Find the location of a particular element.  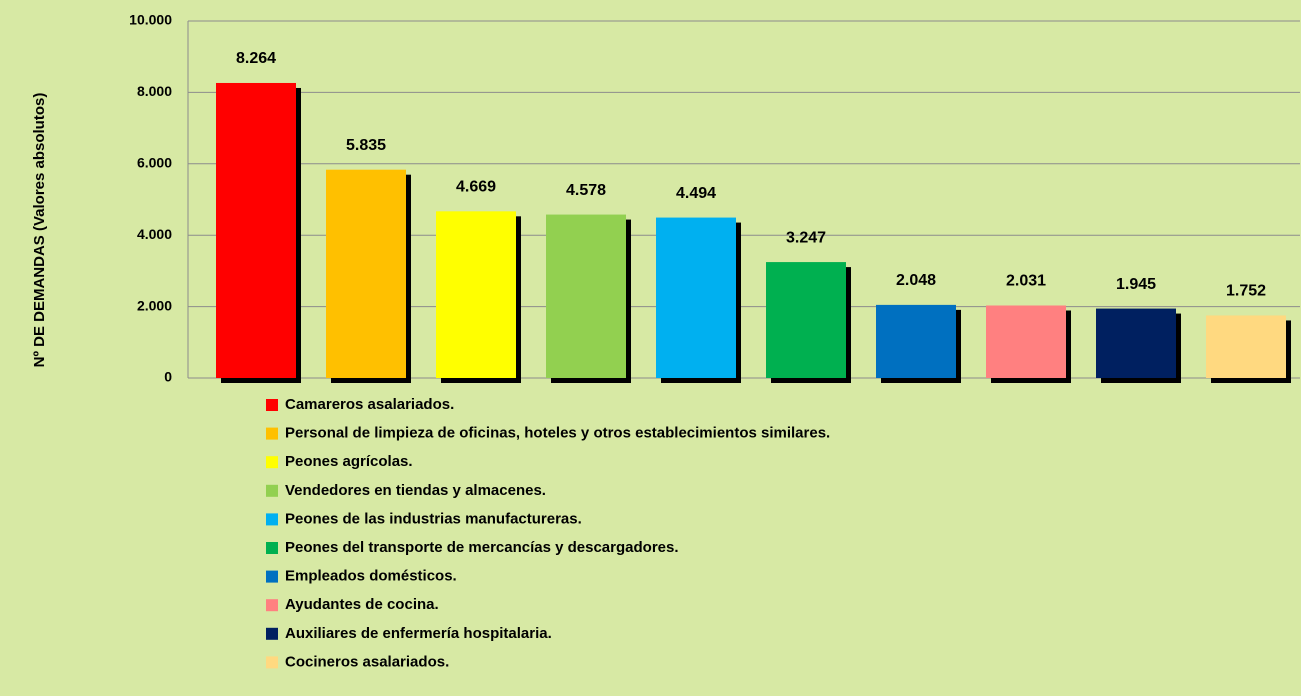

value-label: 1.752 is located at coordinates (1246, 291).